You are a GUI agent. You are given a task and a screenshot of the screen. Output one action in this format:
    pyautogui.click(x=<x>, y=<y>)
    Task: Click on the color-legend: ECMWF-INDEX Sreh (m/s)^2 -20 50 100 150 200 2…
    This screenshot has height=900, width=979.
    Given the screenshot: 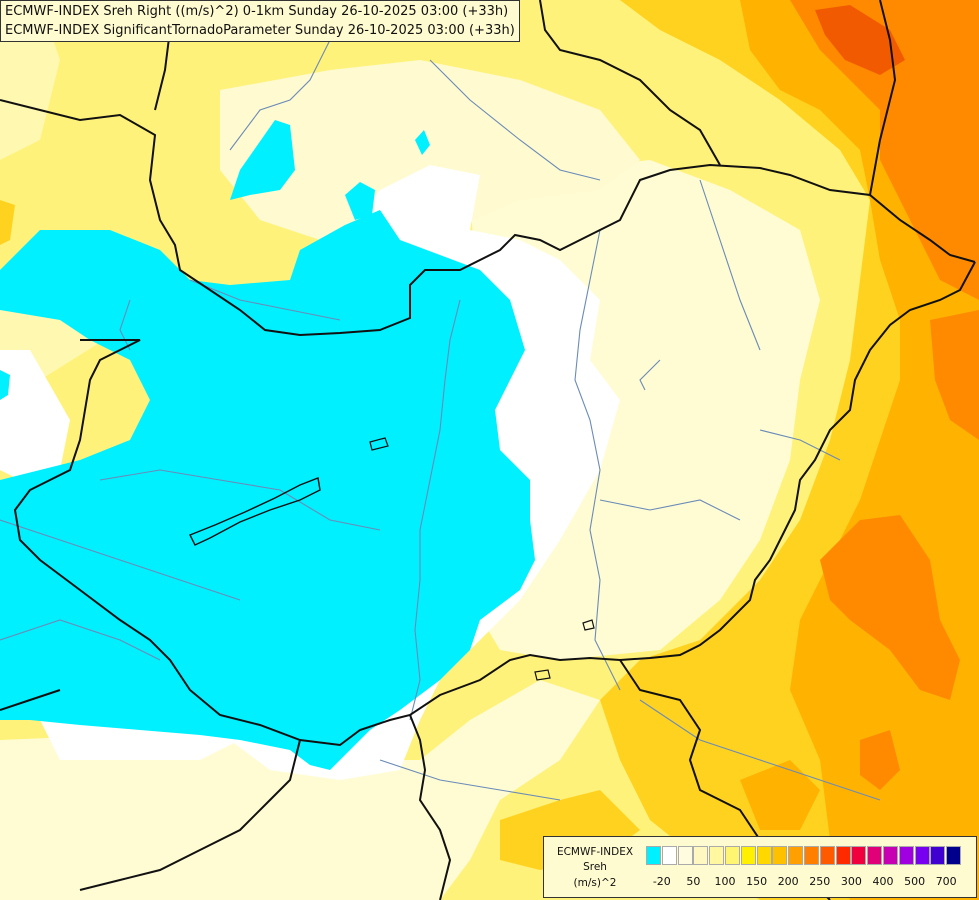 What is the action you would take?
    pyautogui.click(x=760, y=867)
    